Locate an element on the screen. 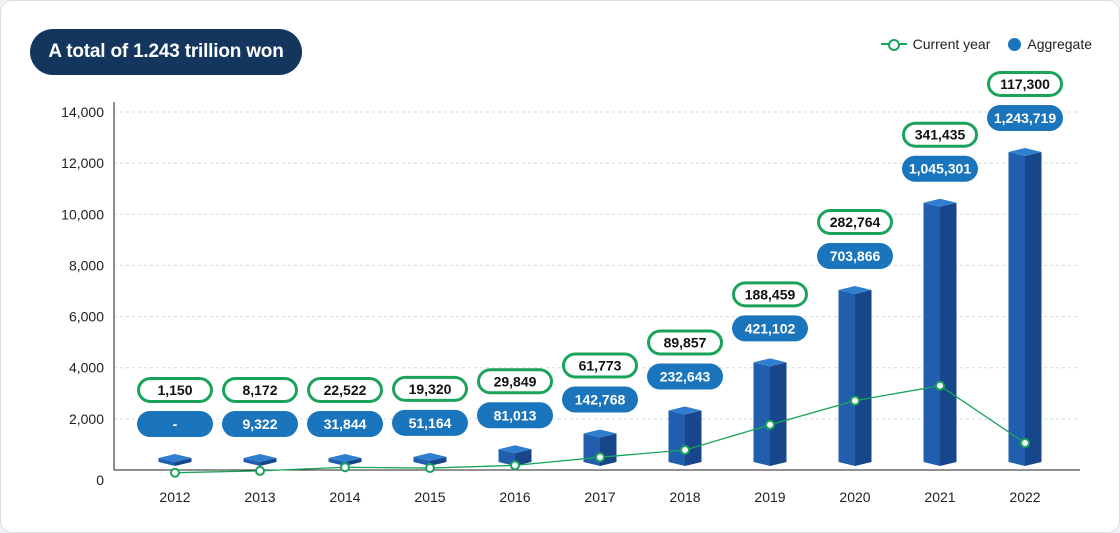  svg-text: 1,045,301 is located at coordinates (940, 169).